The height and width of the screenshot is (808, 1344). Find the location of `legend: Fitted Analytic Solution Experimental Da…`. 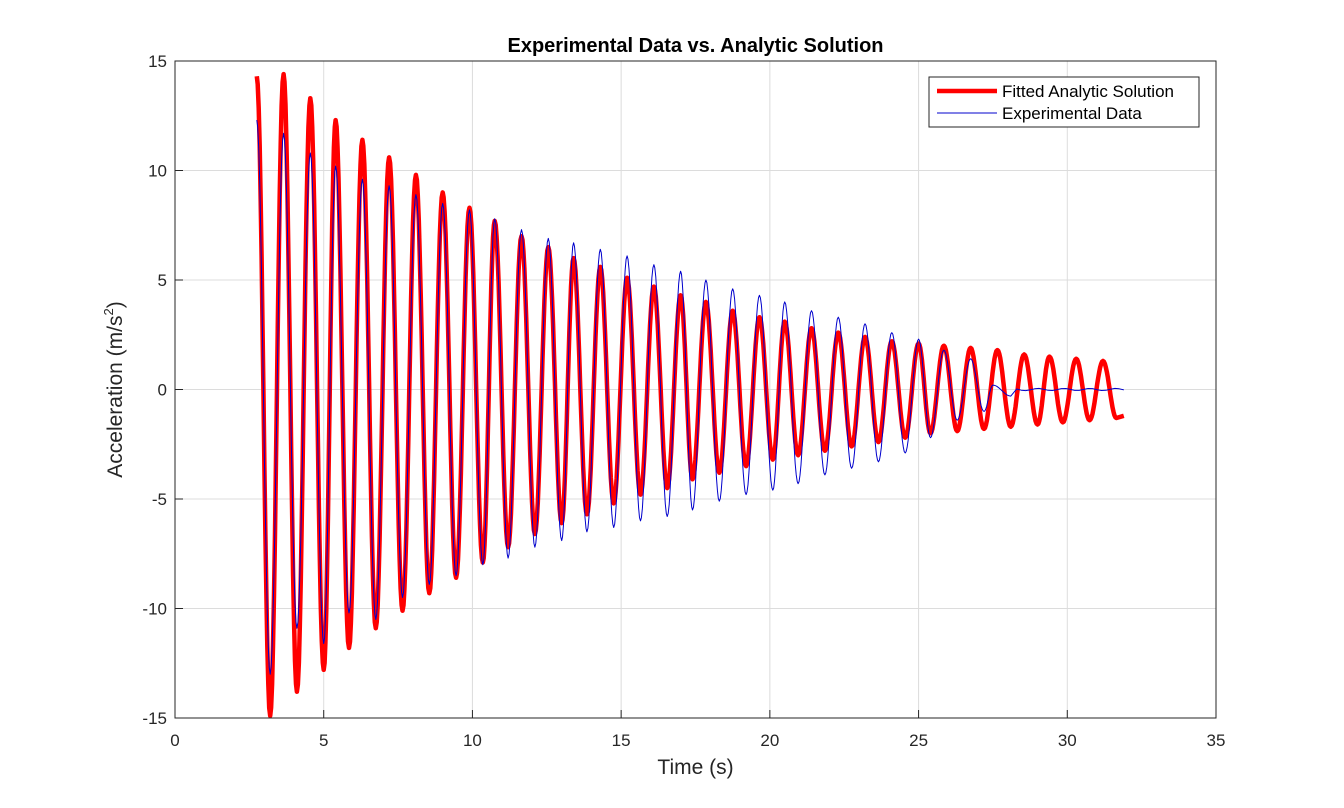

legend: Fitted Analytic Solution Experimental Da… is located at coordinates (1064, 102).